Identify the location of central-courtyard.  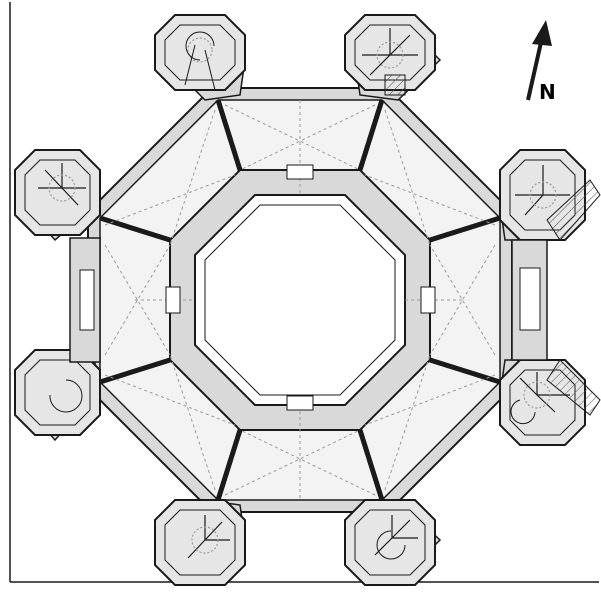
(300, 300).